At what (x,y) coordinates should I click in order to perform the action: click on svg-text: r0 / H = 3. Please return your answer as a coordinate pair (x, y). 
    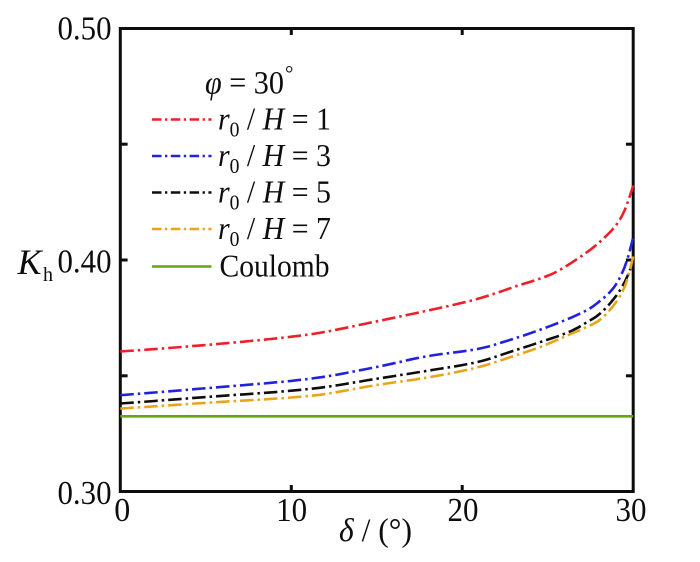
    Looking at the image, I should click on (274, 157).